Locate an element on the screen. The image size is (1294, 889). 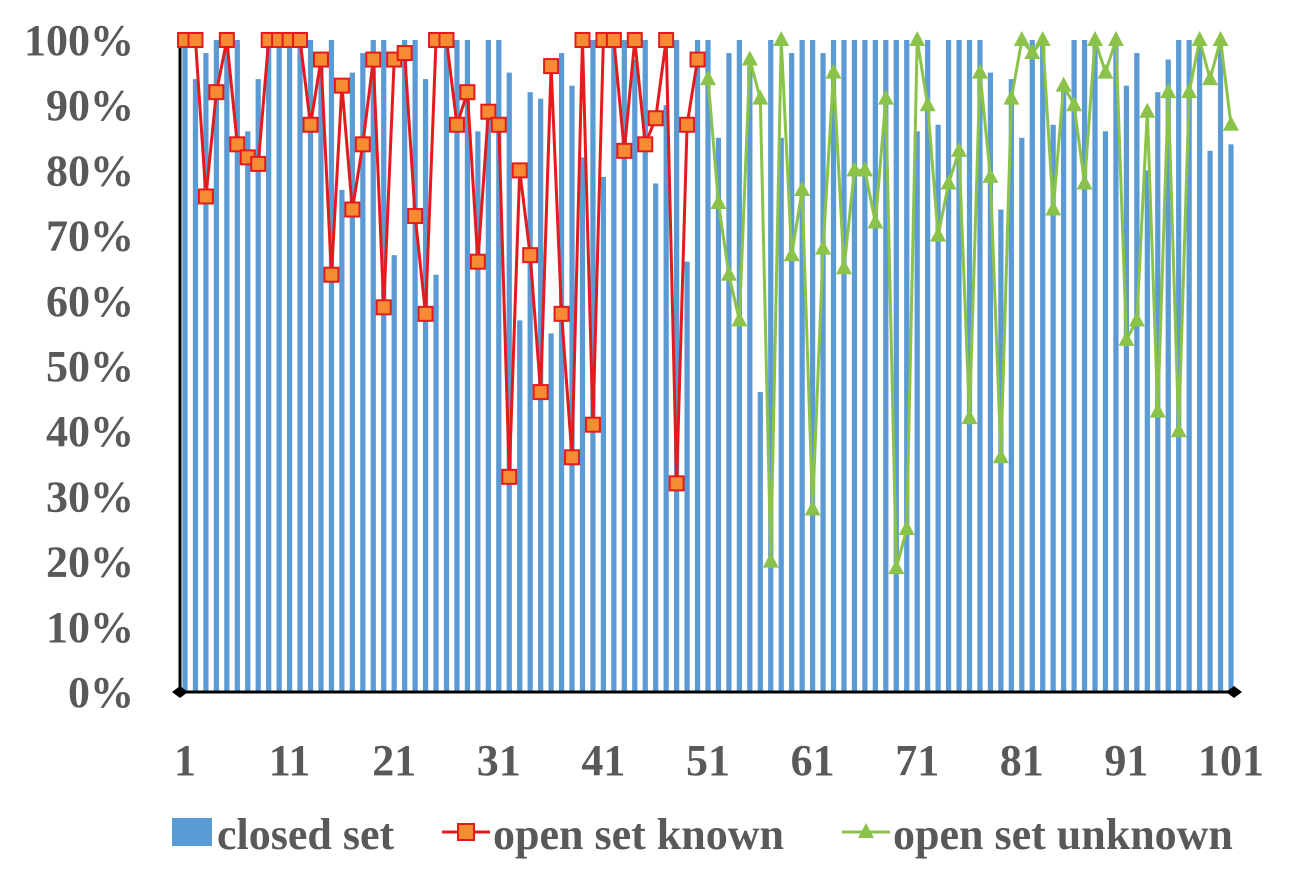
x-tick-label: 61 is located at coordinates (813, 760).